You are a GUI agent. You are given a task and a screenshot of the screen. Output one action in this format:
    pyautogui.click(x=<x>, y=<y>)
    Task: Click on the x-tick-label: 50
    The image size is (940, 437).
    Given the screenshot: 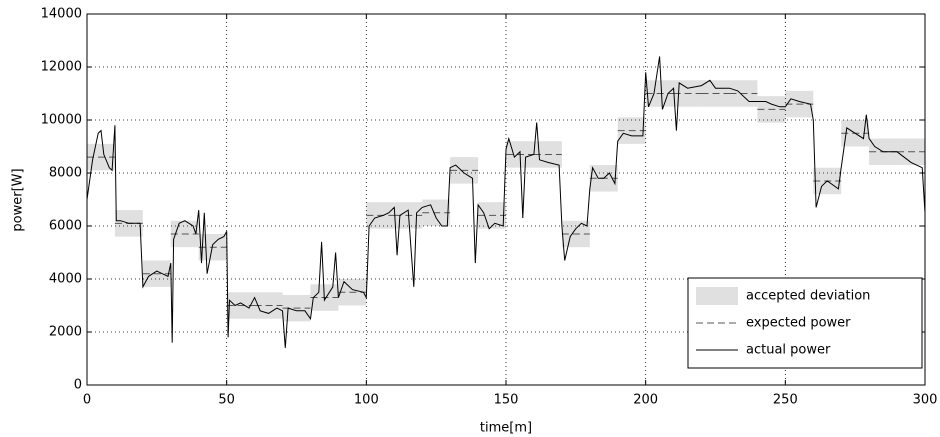 What is the action you would take?
    pyautogui.click(x=226, y=400)
    